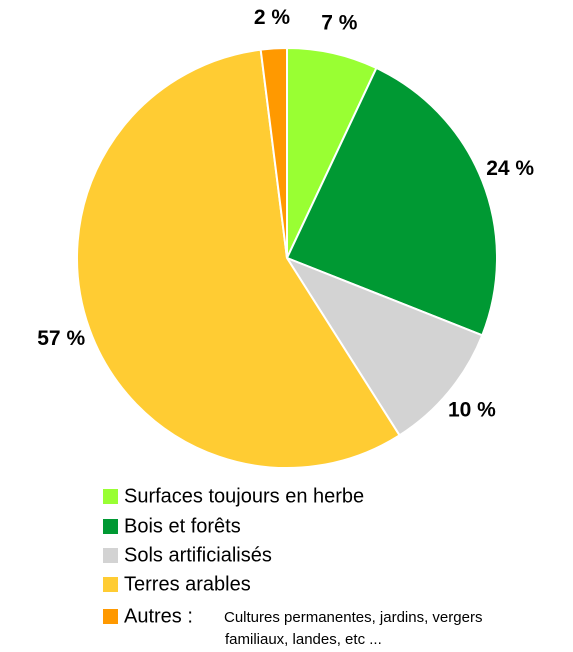 The height and width of the screenshot is (652, 573). Describe the element at coordinates (353, 617) in the screenshot. I see `legend-note: Cultures permanentes, jardins, vergers` at that location.